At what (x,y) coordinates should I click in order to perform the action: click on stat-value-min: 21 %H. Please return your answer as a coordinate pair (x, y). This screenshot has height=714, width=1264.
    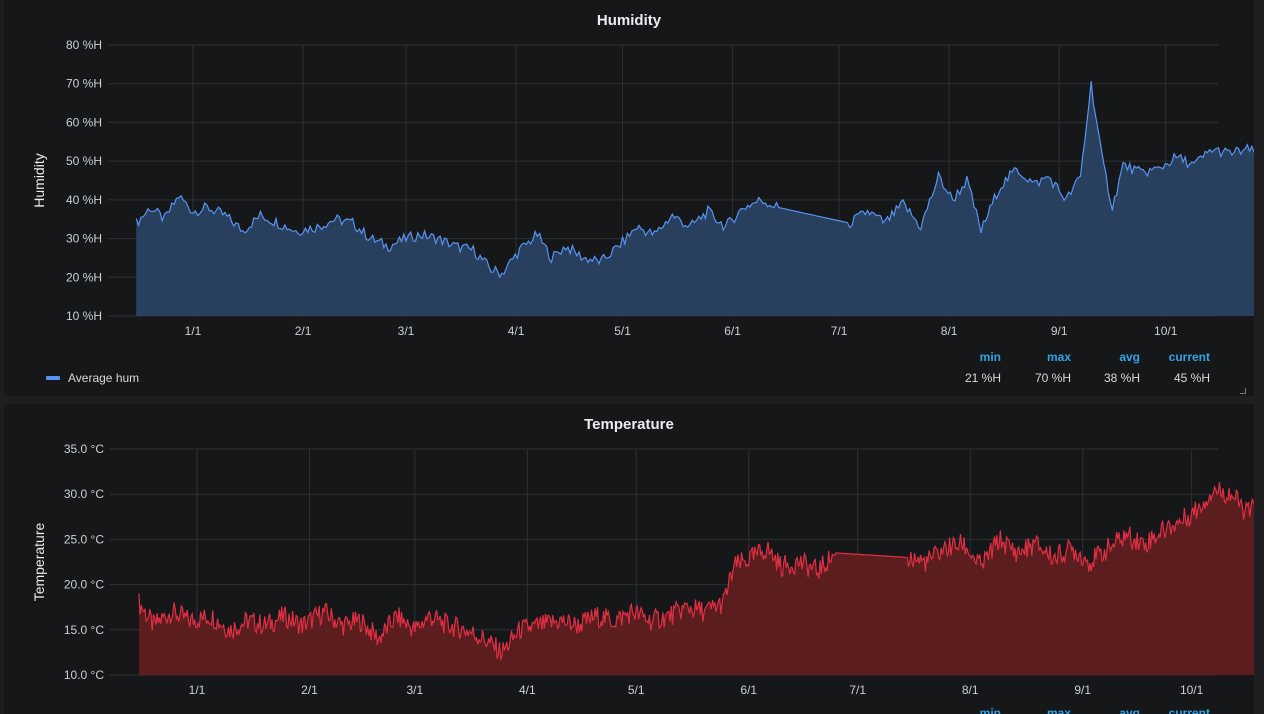
    Looking at the image, I should click on (982, 378).